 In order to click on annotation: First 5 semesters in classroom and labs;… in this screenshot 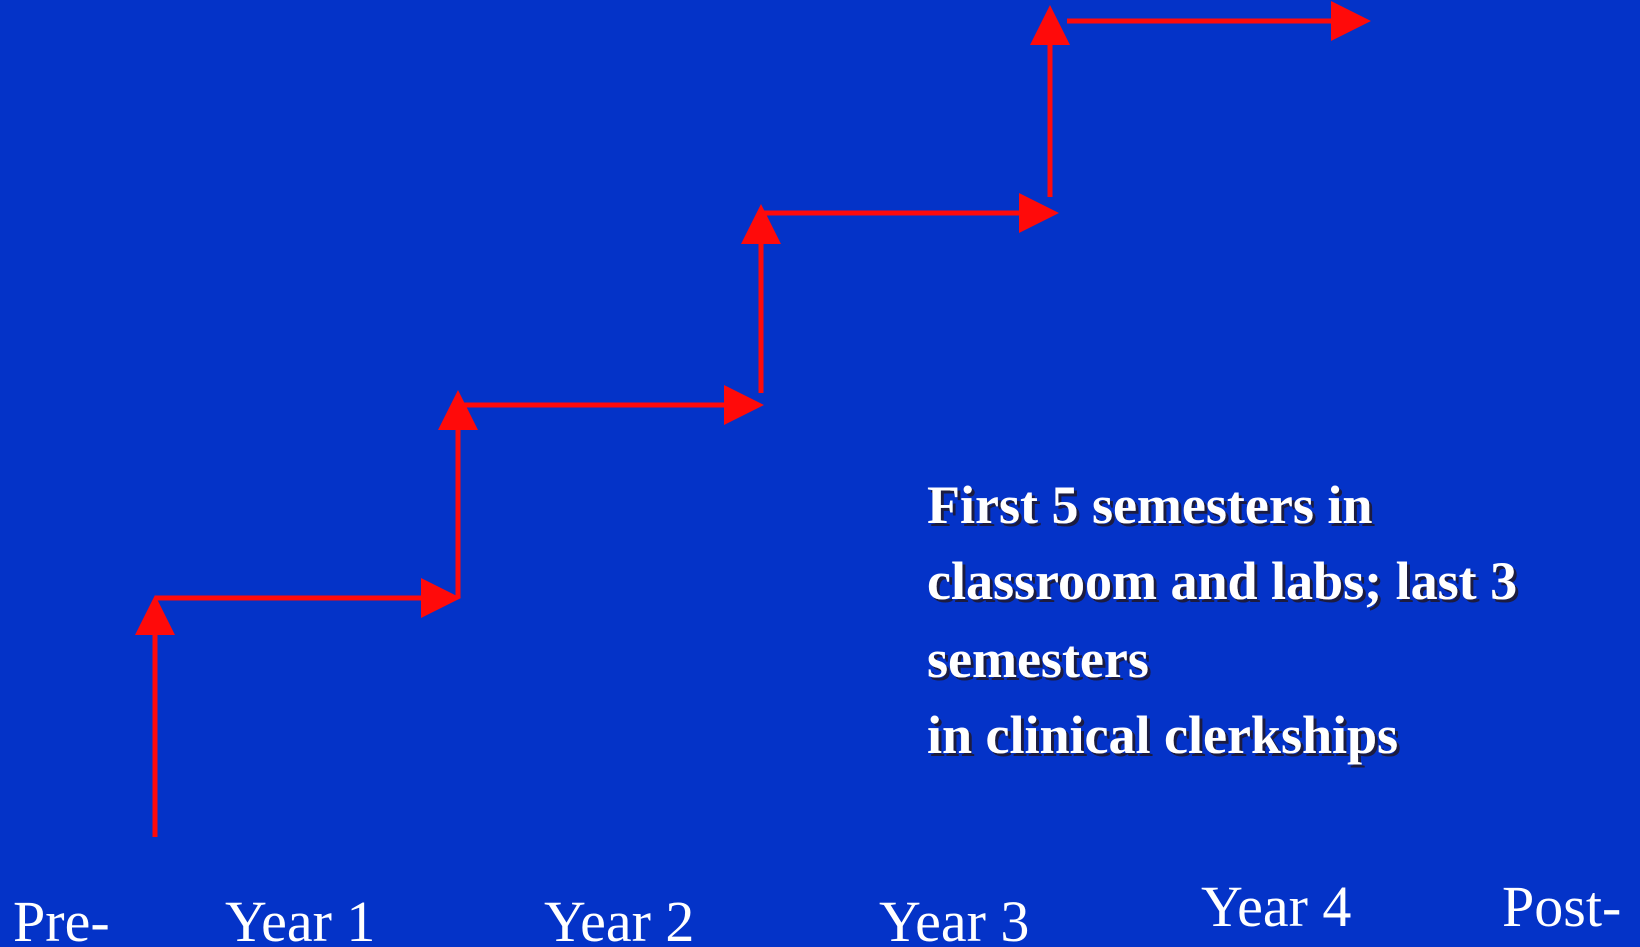, I will do `click(1222, 620)`.